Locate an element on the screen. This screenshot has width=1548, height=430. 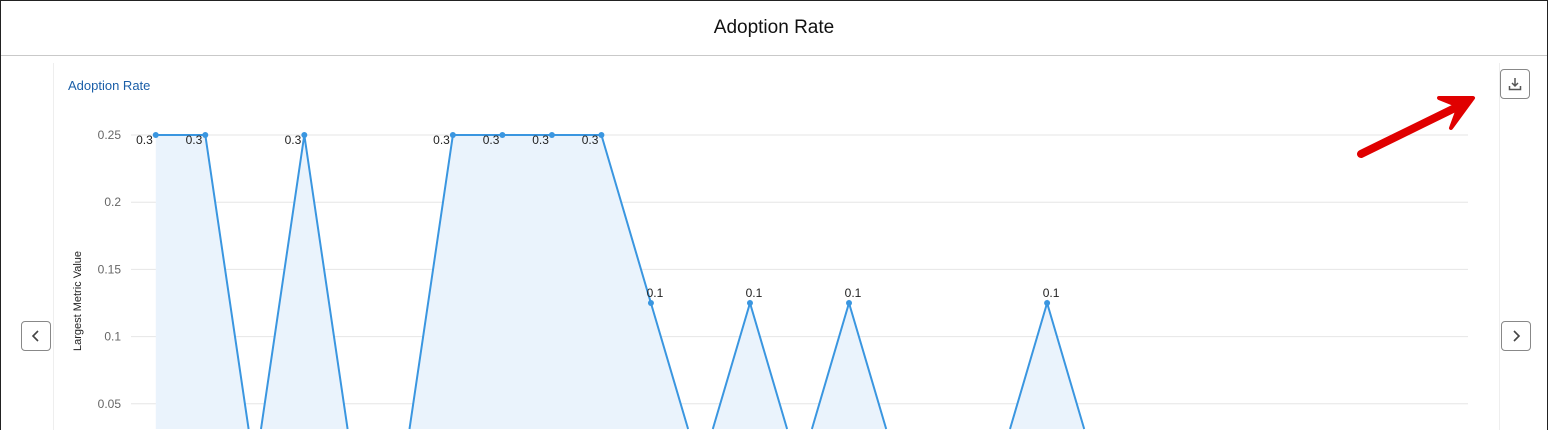
y-tick-label: 0.25 is located at coordinates (110, 135).